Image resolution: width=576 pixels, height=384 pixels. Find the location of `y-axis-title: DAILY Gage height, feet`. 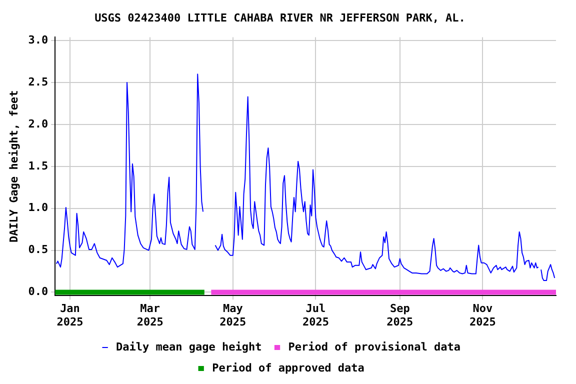

y-axis-title: DAILY Gage height, feet is located at coordinates (13, 166).